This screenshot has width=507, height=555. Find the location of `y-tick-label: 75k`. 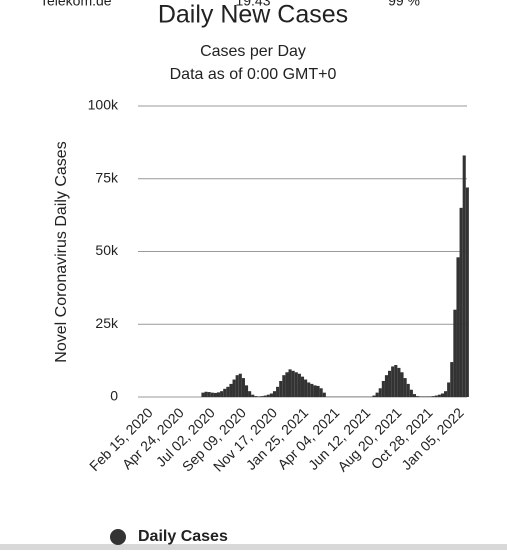

y-tick-label: 75k is located at coordinates (107, 177).